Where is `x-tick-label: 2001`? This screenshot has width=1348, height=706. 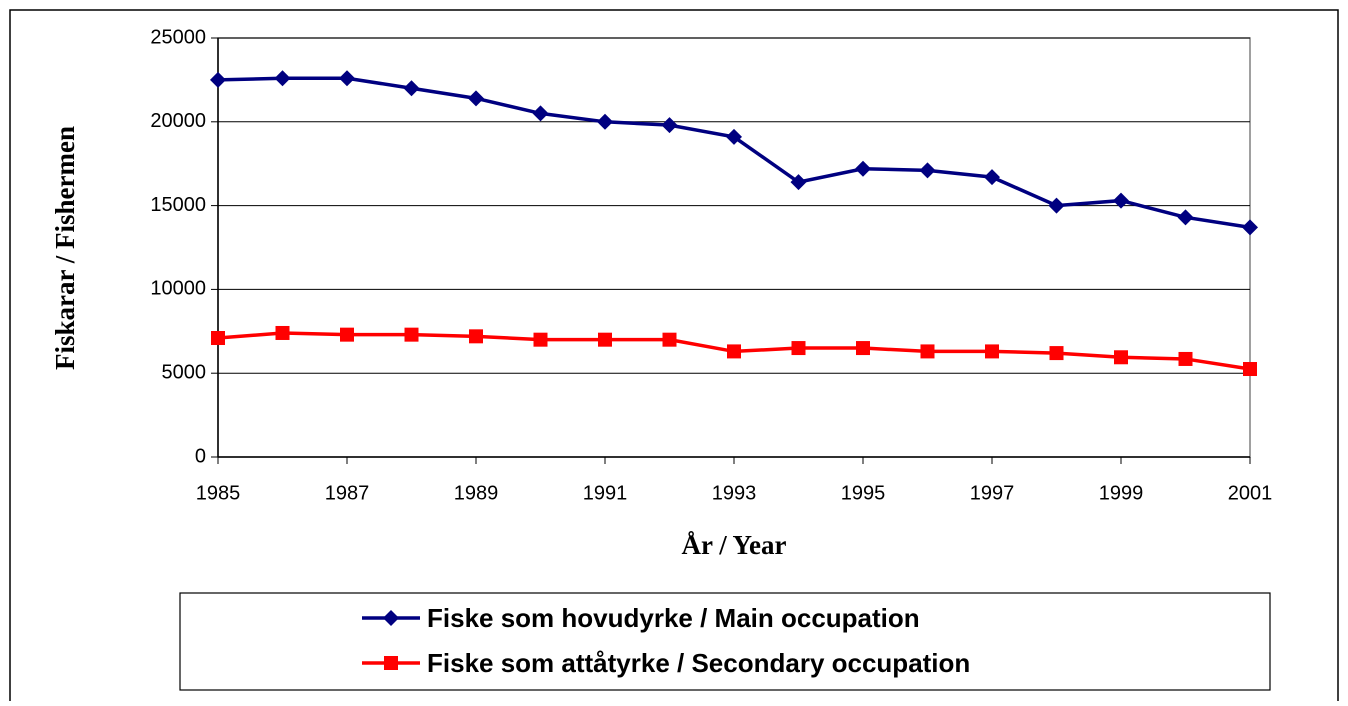
x-tick-label: 2001 is located at coordinates (1250, 493).